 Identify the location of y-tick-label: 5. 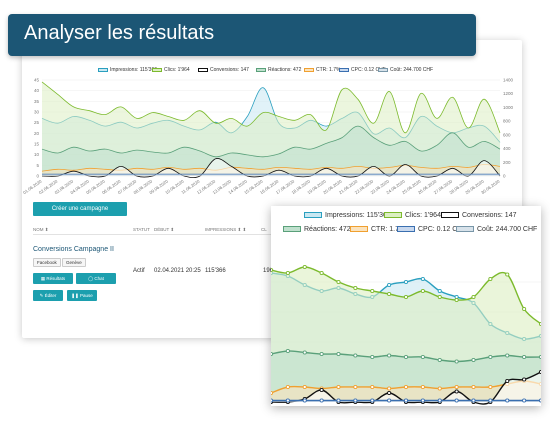
(37, 165).